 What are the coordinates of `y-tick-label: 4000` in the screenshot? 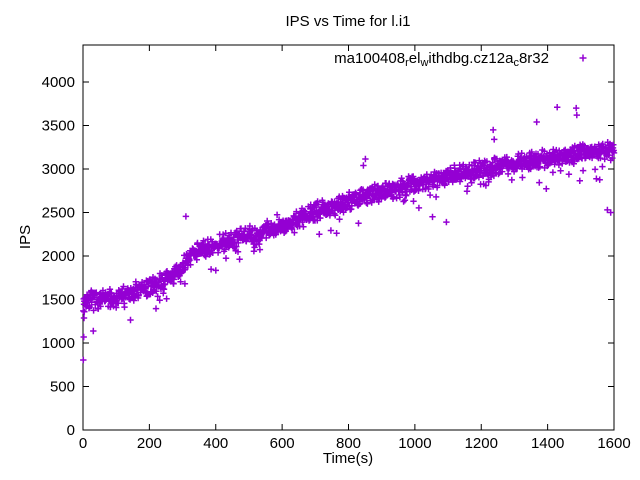 It's located at (58, 82).